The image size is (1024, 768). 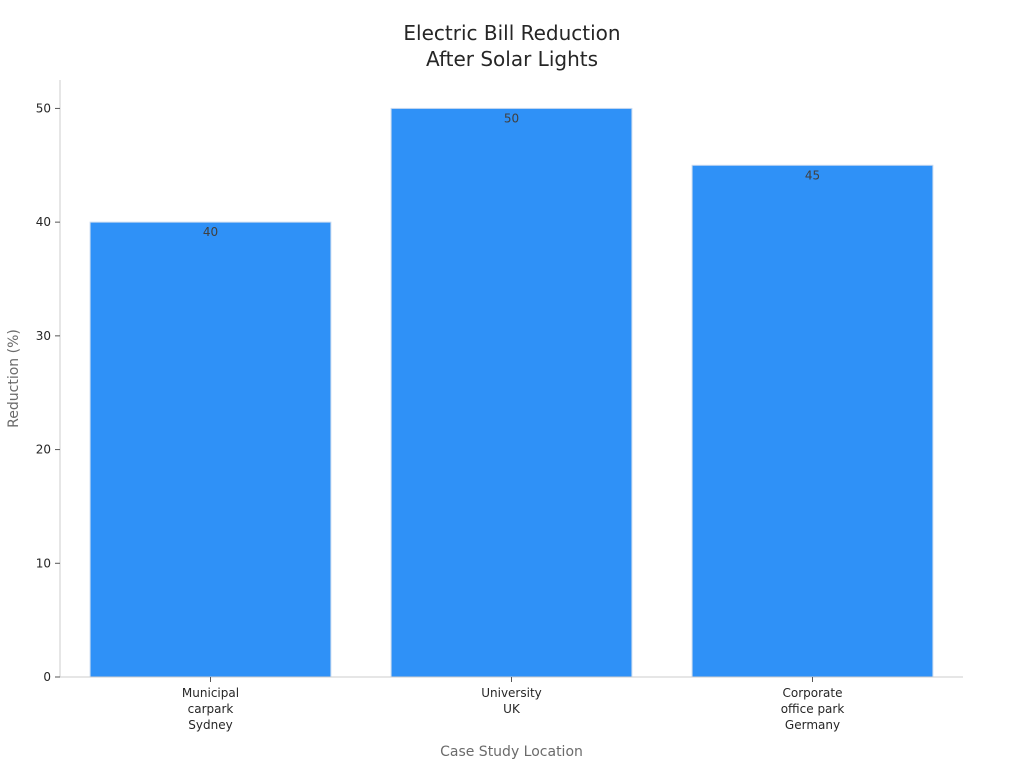 What do you see at coordinates (210, 449) in the screenshot?
I see `bar` at bounding box center [210, 449].